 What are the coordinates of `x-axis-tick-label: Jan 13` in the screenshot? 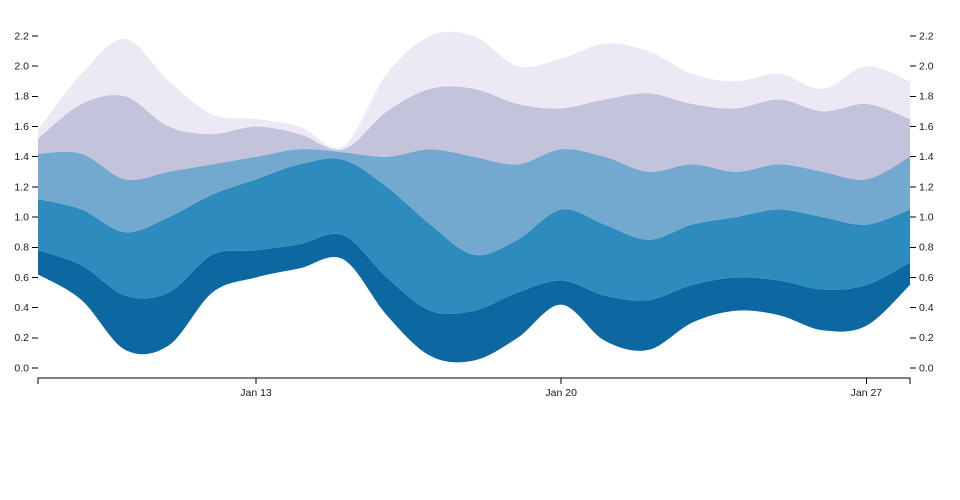 It's located at (256, 393).